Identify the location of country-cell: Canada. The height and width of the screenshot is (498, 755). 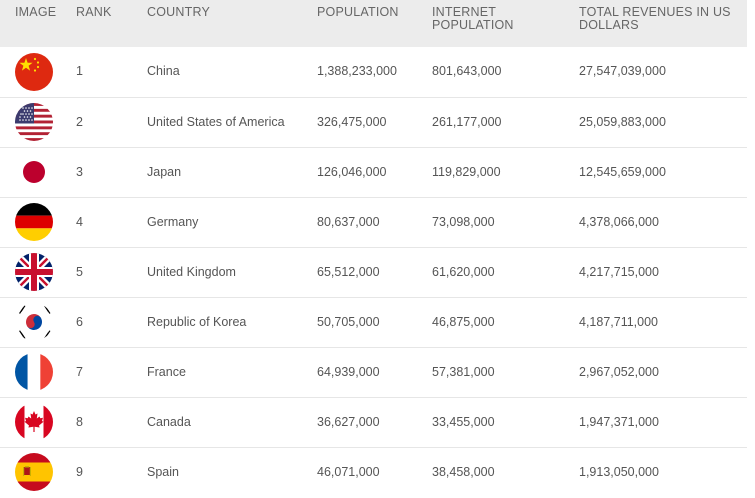
(169, 421).